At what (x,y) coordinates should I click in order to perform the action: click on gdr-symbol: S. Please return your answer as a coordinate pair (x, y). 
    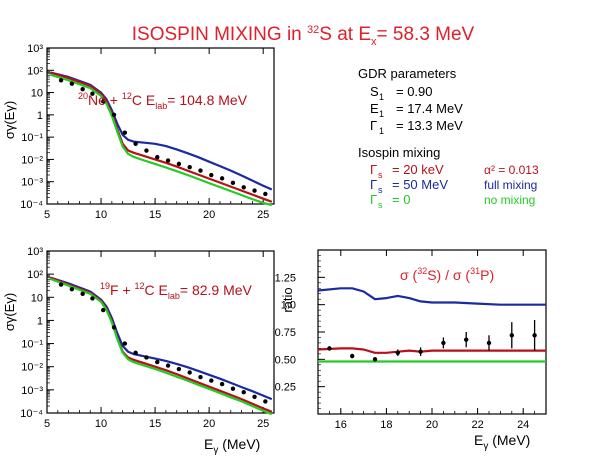
    Looking at the image, I should click on (374, 91).